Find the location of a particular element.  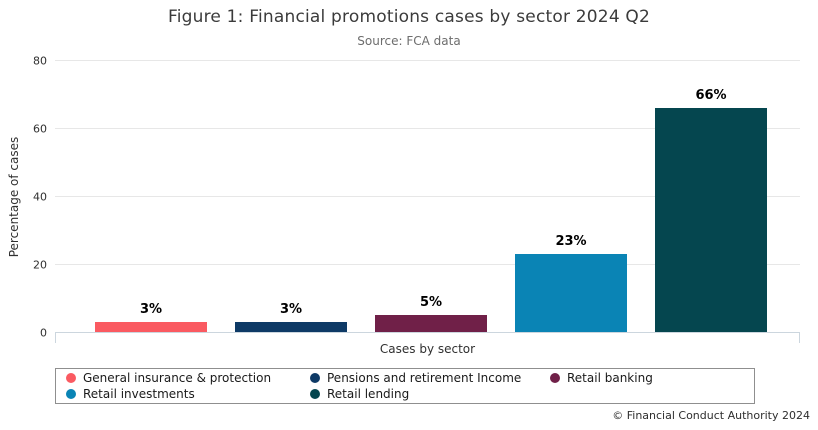

bar-slot: 5% is located at coordinates (431, 313).